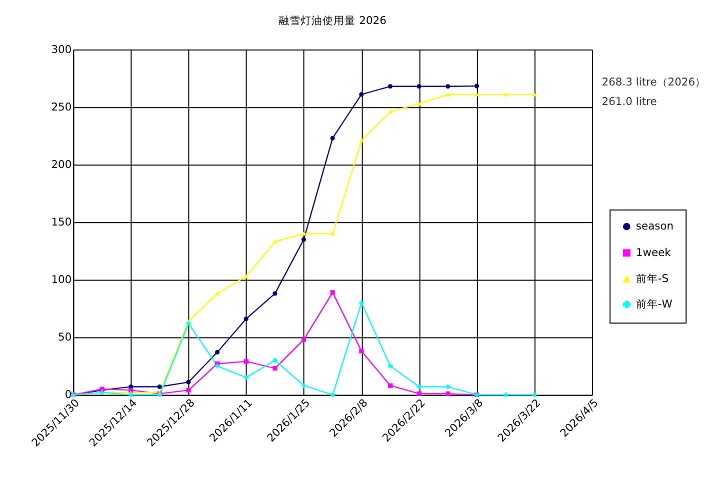  Describe the element at coordinates (652, 279) in the screenshot. I see `legend-label: 前年-S` at that location.